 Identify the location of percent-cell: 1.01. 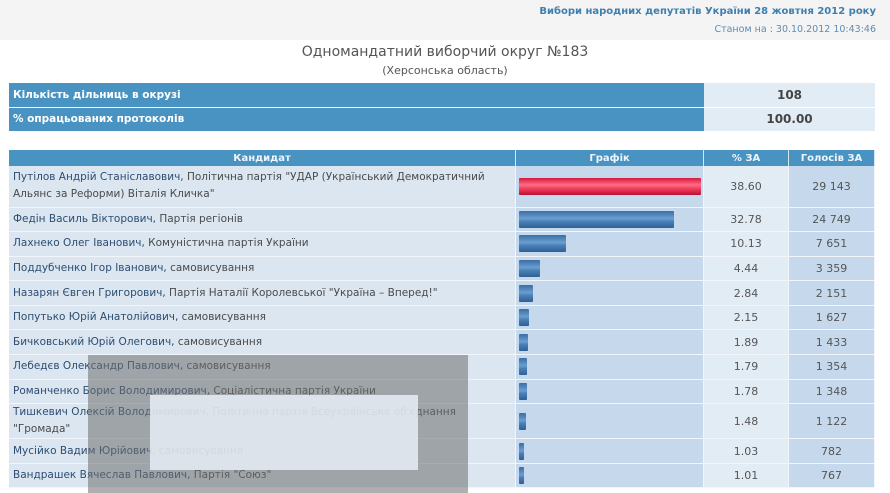
(746, 476).